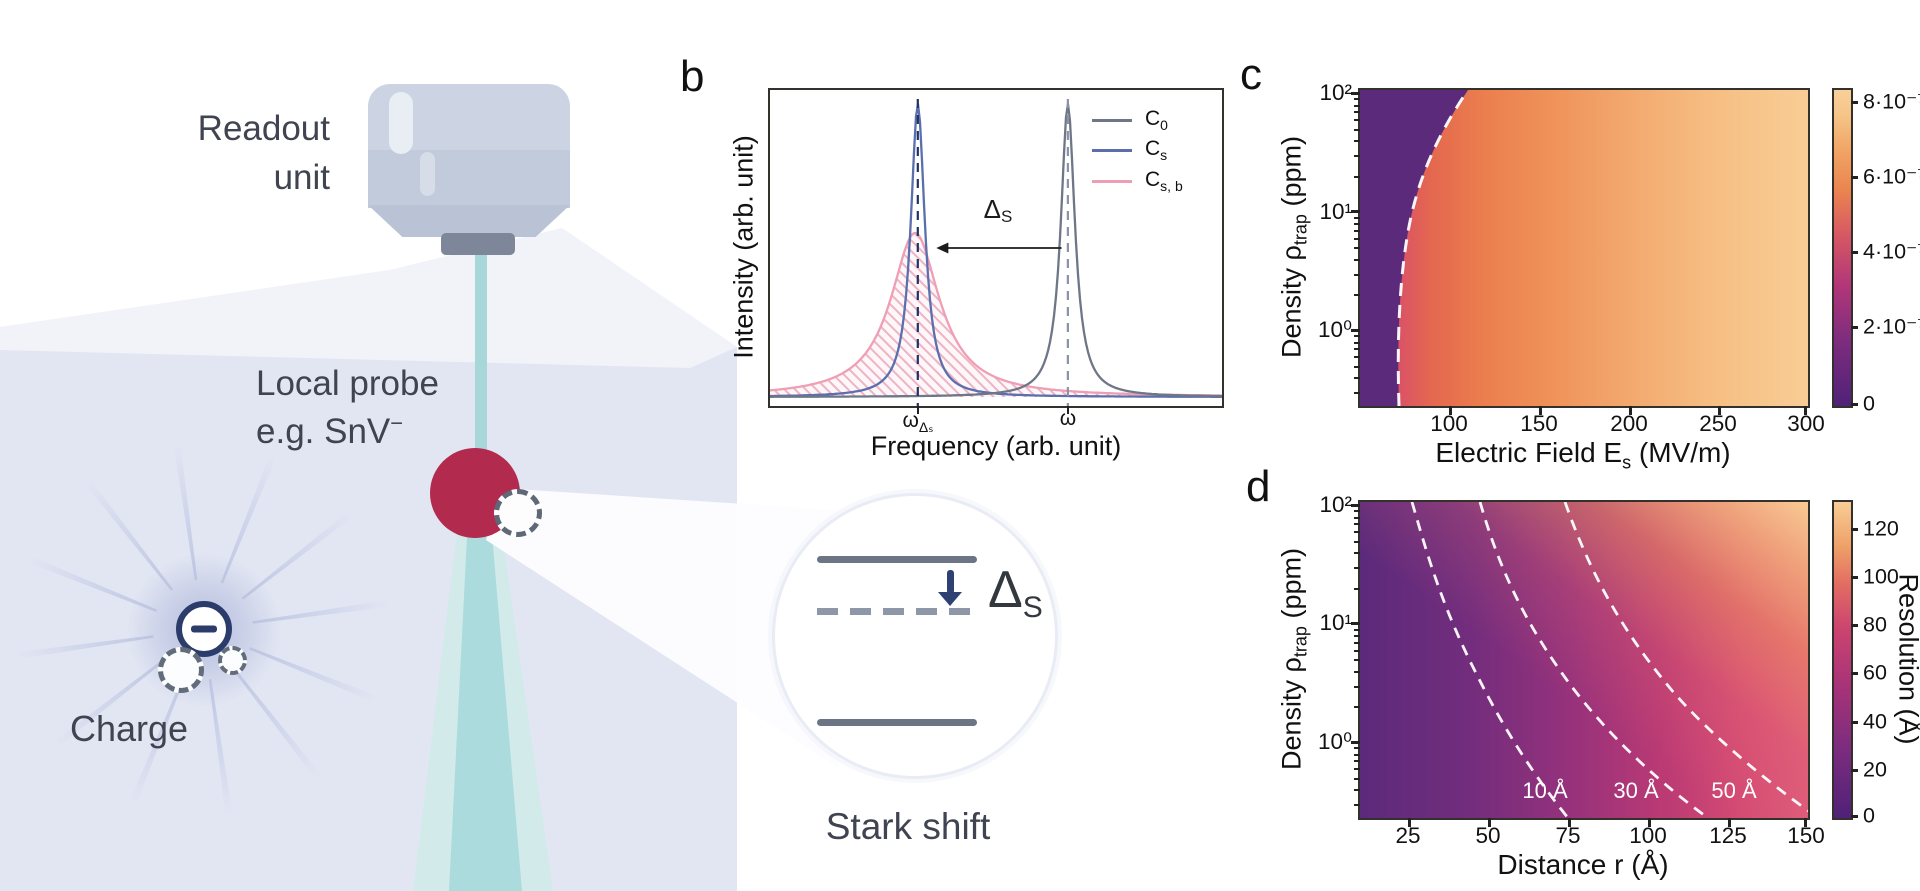  I want to click on panel-b-xlabel: Frequency (arb. unit), so click(996, 446).